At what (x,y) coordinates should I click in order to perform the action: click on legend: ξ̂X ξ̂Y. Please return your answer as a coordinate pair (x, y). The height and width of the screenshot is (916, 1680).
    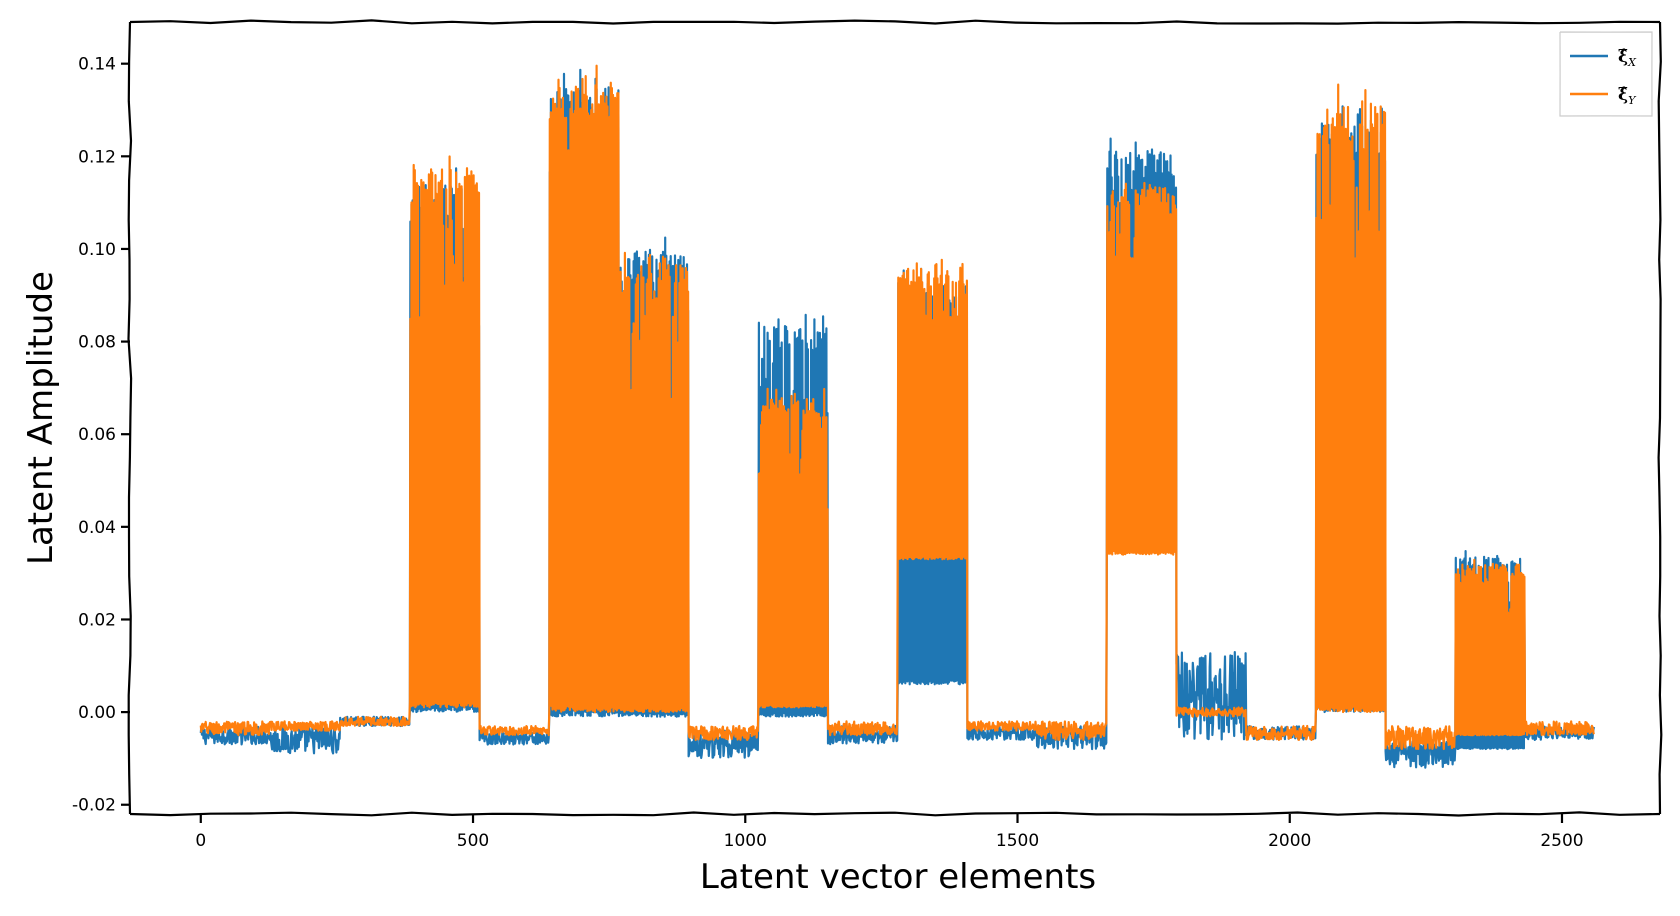
    Looking at the image, I should click on (1606, 74).